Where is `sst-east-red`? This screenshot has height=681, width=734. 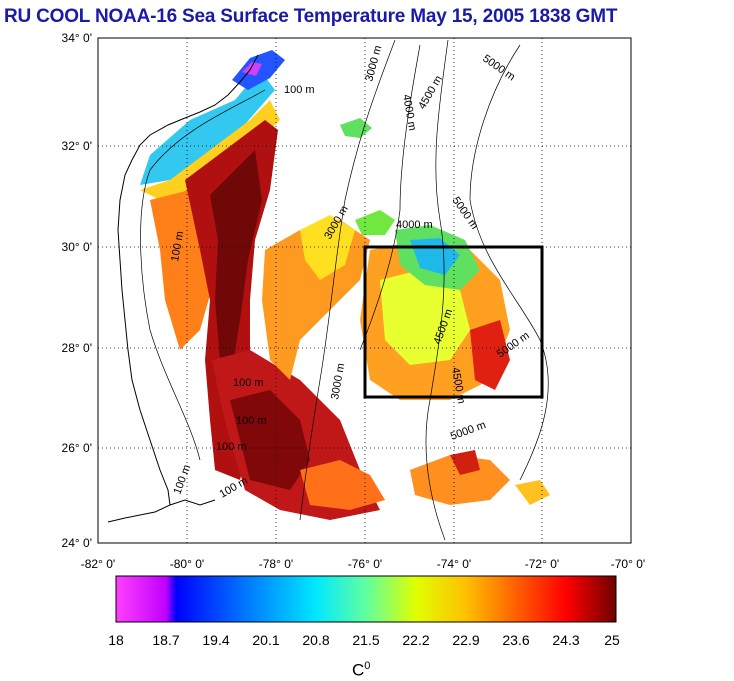
sst-east-red is located at coordinates (490, 355).